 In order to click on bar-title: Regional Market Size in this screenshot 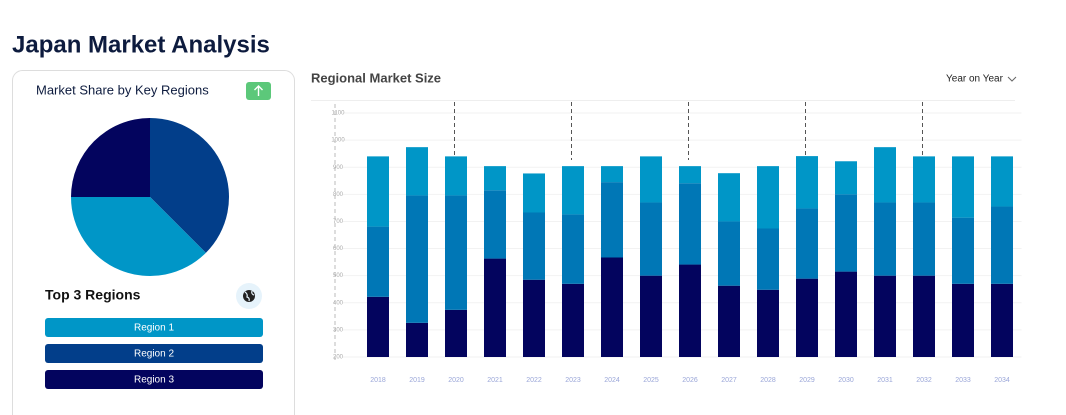, I will do `click(376, 77)`.